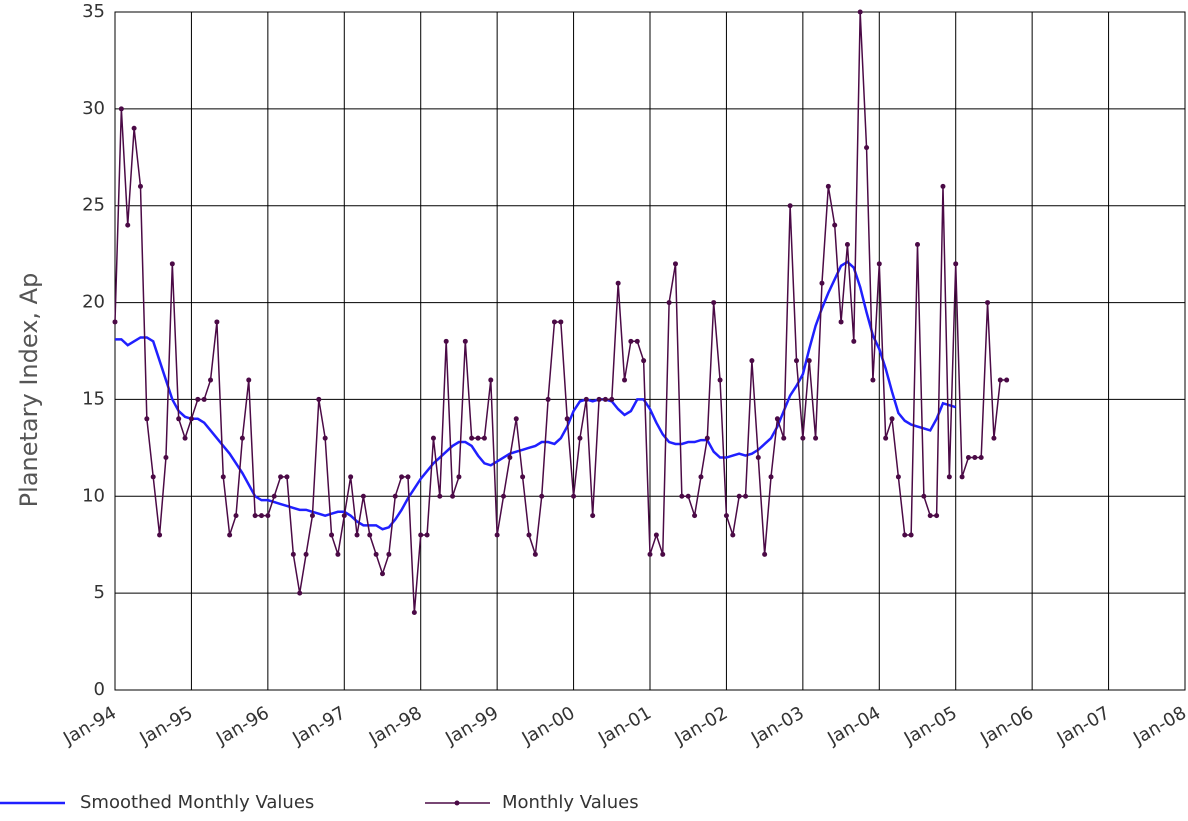 The image size is (1188, 821). Describe the element at coordinates (197, 802) in the screenshot. I see `legend-label: Smoothed Monthly Values` at that location.